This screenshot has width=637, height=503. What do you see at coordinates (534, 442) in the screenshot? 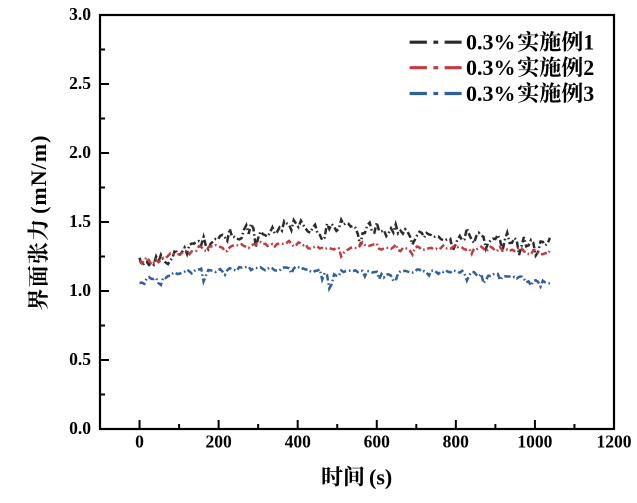
I see `svg-text: 1000` at bounding box center [534, 442].